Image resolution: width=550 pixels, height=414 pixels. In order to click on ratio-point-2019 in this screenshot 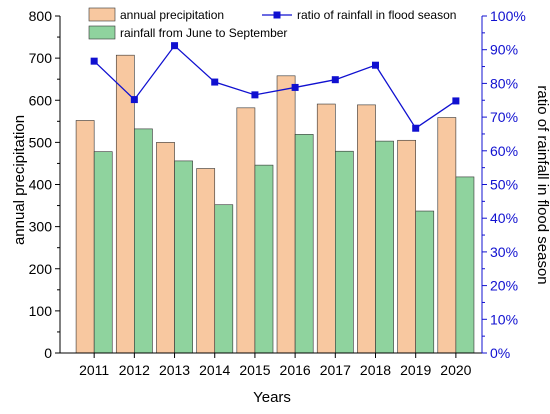, I will do `click(416, 128)`.